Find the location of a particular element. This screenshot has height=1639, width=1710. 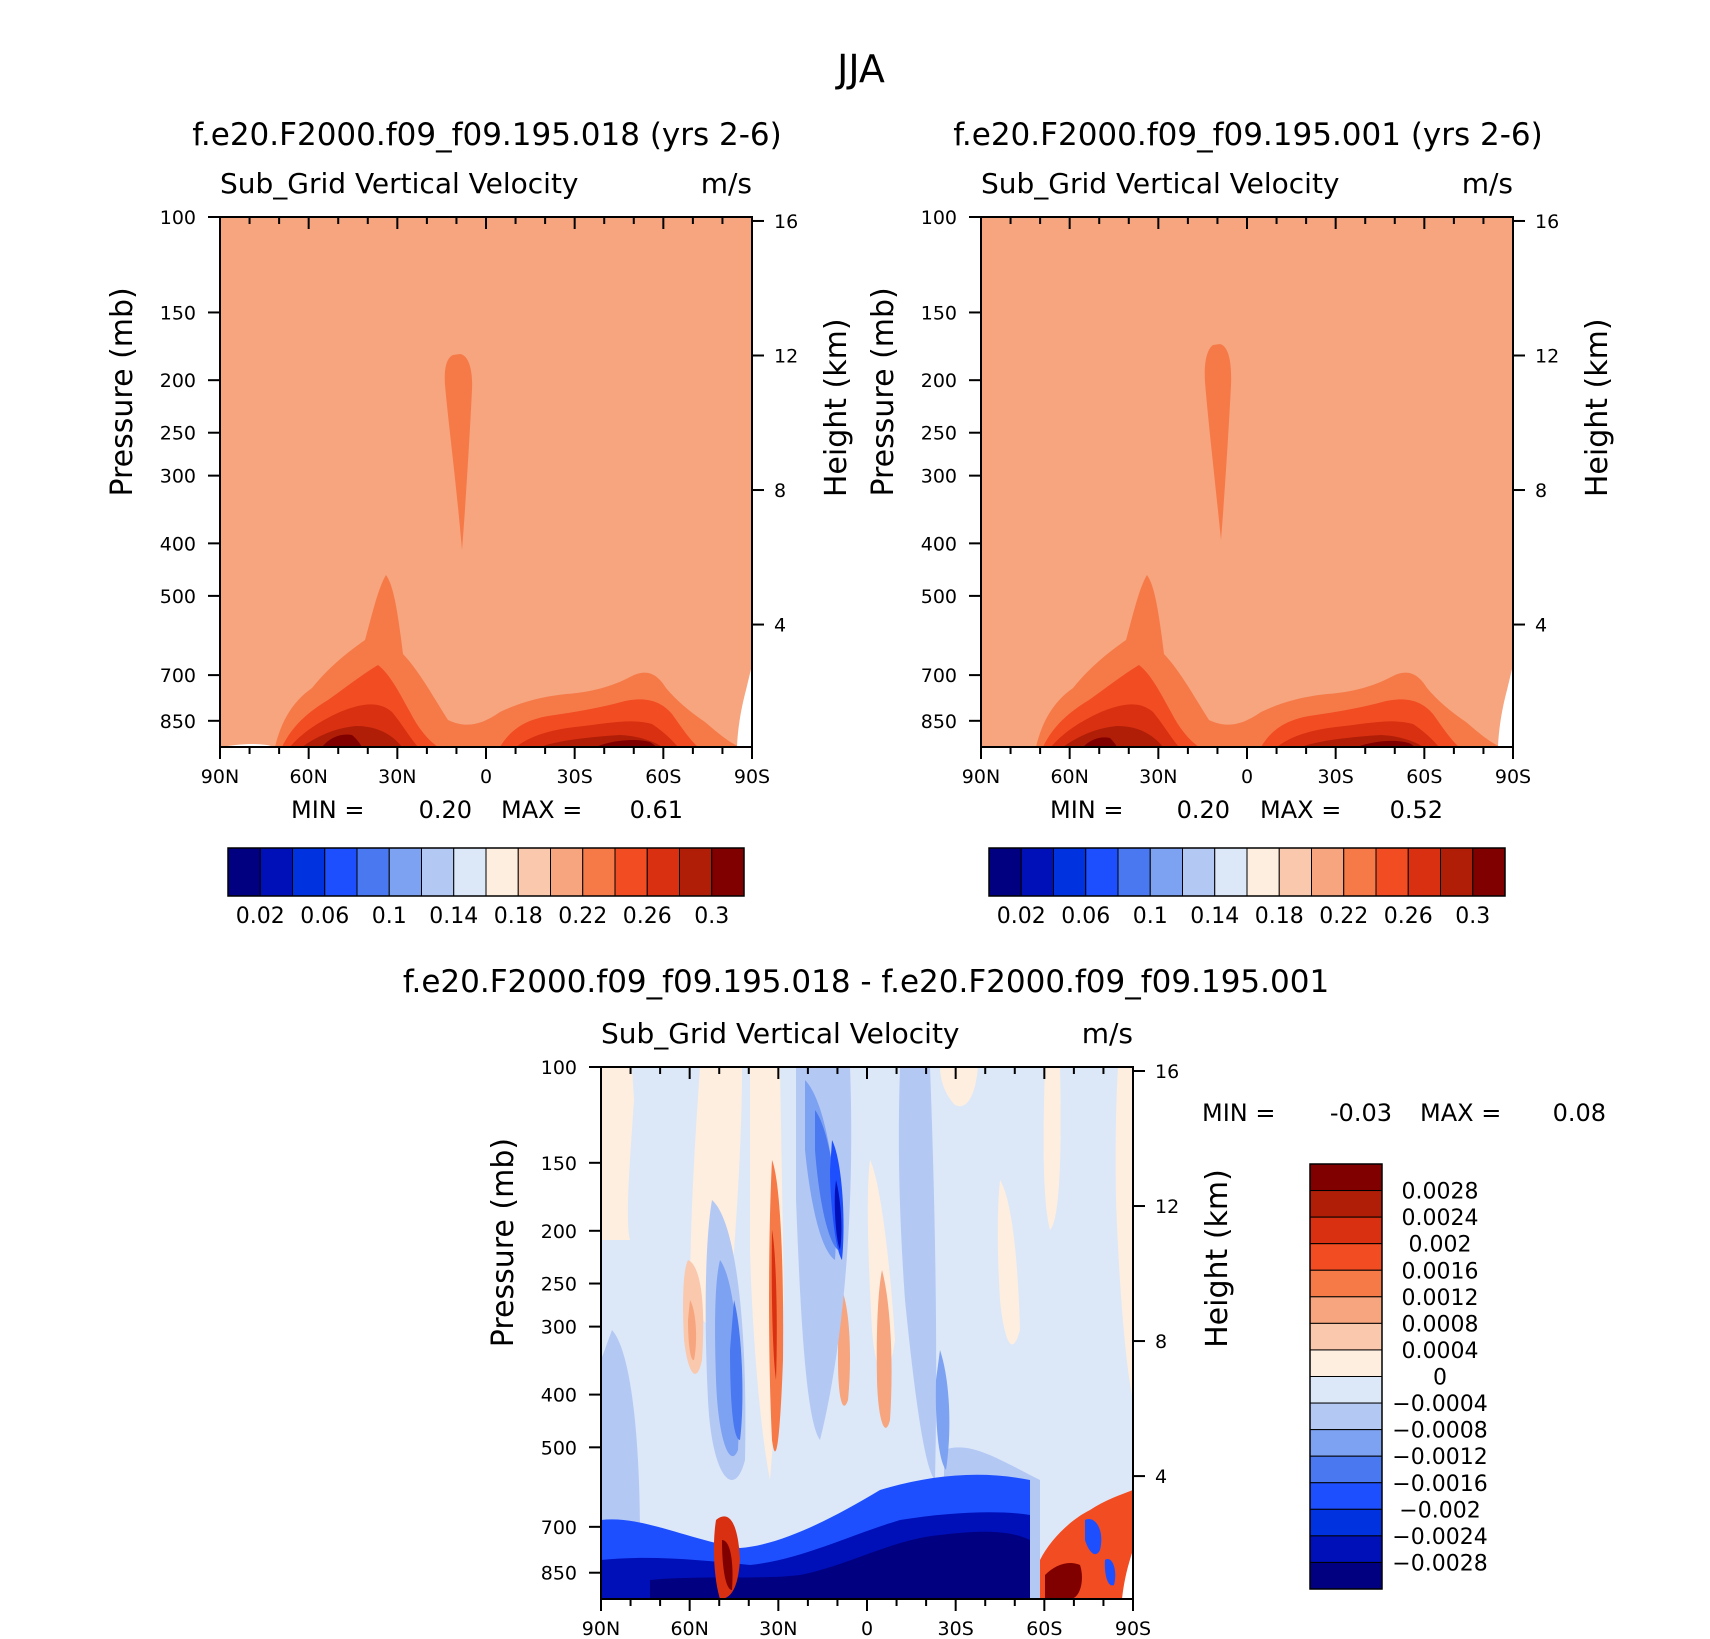

colorbar-label: −0.0024 is located at coordinates (1439, 1537).